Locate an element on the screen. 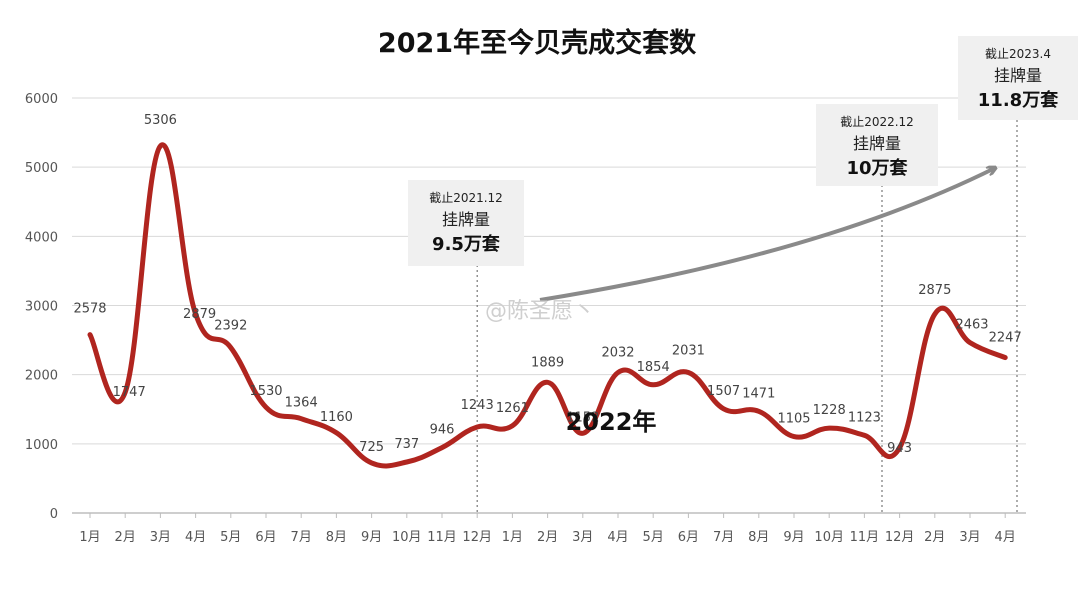  annotation-box: 截止2021.12 挂牌量 9.5万套 is located at coordinates (466, 223).